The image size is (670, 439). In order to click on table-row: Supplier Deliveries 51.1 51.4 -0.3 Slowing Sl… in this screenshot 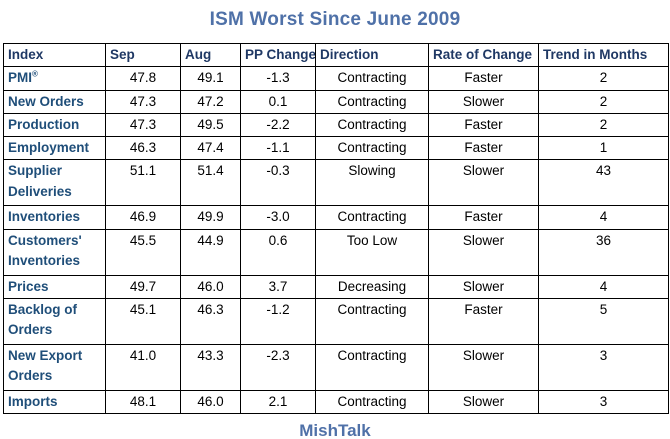, I will do `click(336, 183)`.